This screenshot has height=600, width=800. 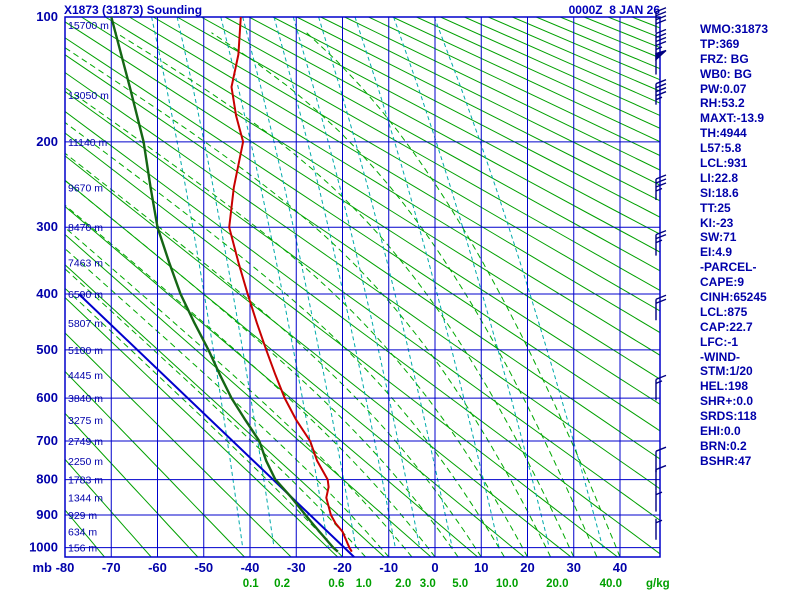 I want to click on stats-line: FRZ: BG, so click(x=724, y=58).